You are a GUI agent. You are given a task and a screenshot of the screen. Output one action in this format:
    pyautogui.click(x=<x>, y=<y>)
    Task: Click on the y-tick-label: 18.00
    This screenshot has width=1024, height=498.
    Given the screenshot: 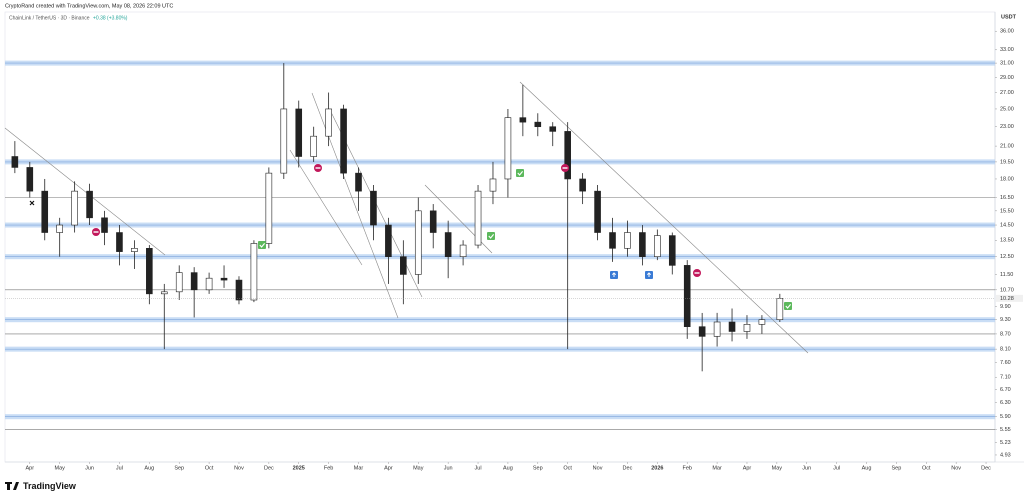 What is the action you would take?
    pyautogui.click(x=1007, y=179)
    